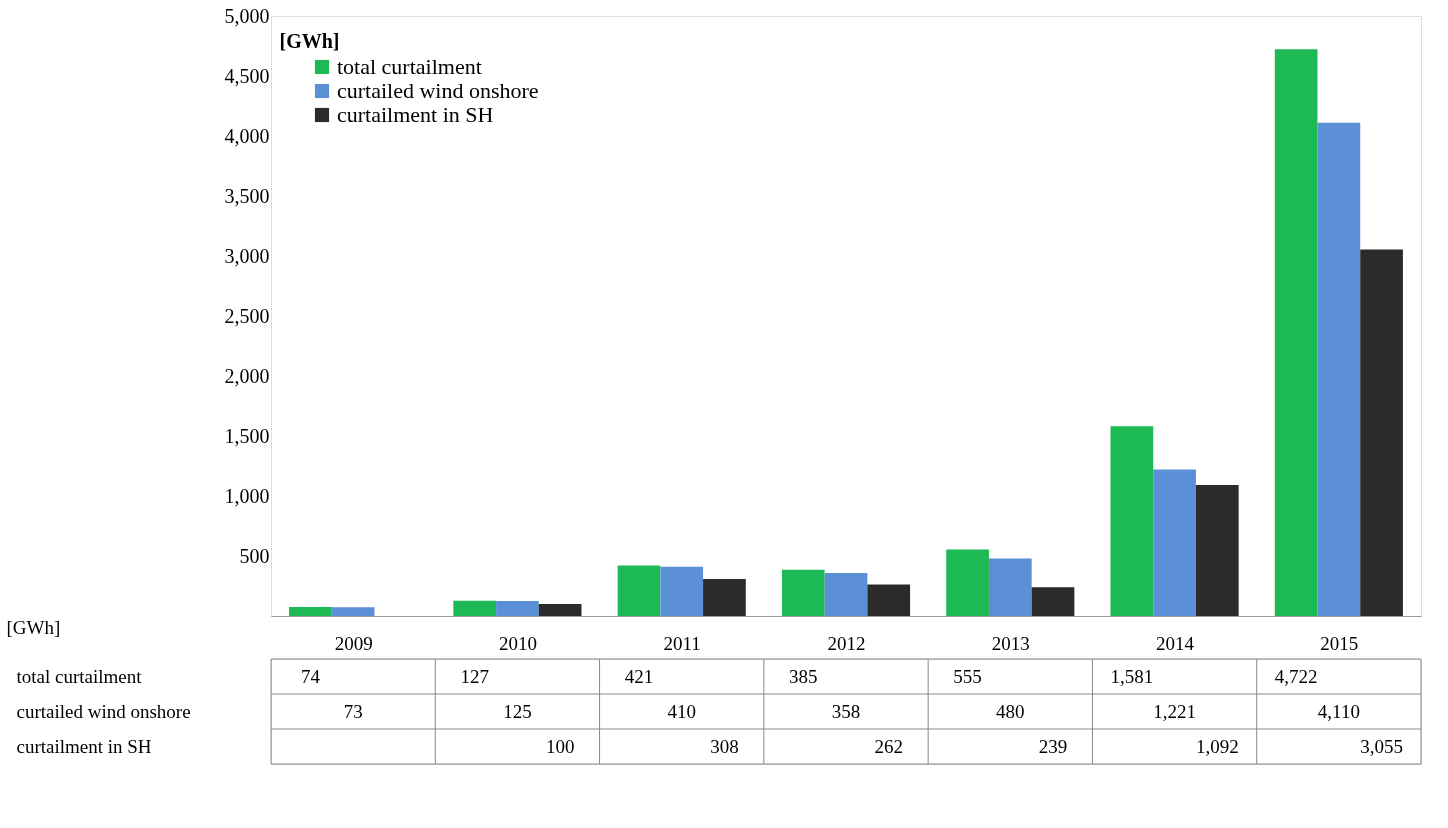 This screenshot has width=1448, height=828. What do you see at coordinates (103, 711) in the screenshot?
I see `text: curtailed wind onshore` at bounding box center [103, 711].